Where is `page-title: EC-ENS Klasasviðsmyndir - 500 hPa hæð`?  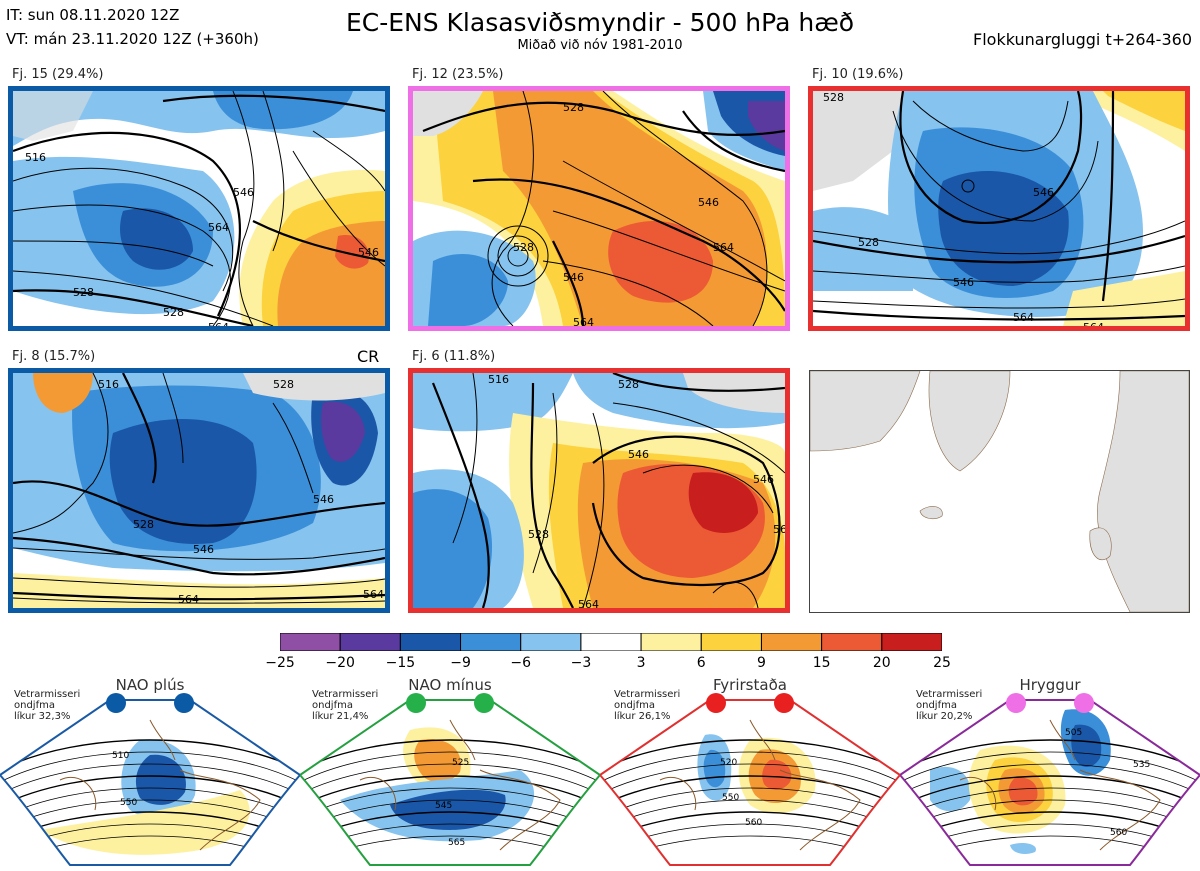
page-title: EC-ENS Klasasviðsmyndir - 500 hPa hæð is located at coordinates (600, 22).